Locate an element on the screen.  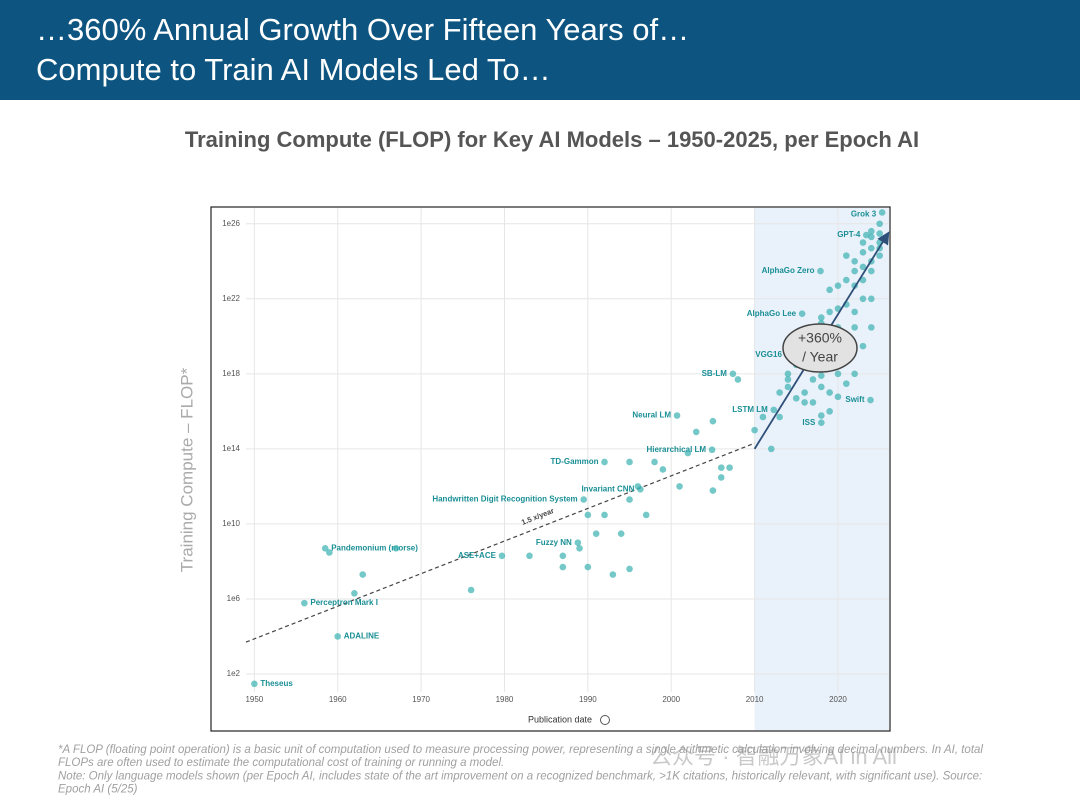
y-tick-label: 1e14 is located at coordinates (231, 448).